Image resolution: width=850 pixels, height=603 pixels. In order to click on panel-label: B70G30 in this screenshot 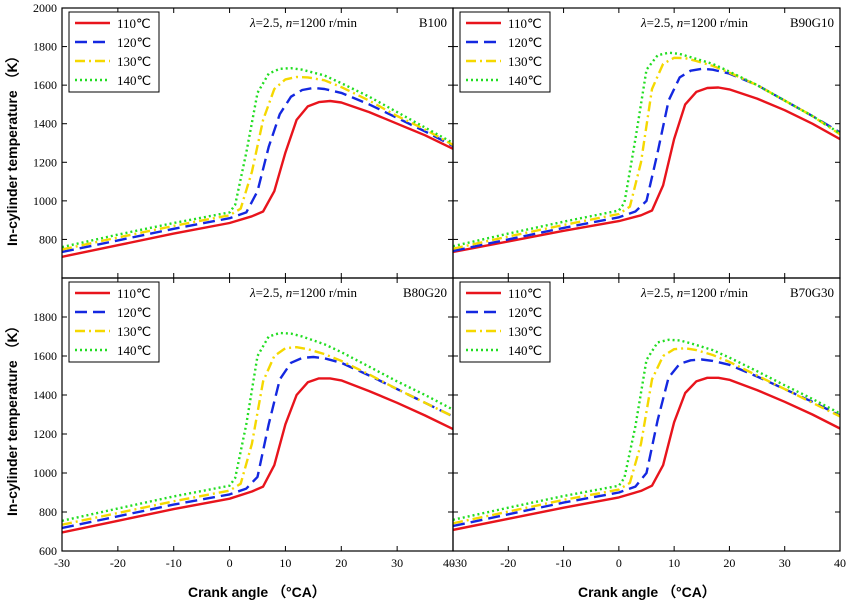, I will do `click(812, 292)`.